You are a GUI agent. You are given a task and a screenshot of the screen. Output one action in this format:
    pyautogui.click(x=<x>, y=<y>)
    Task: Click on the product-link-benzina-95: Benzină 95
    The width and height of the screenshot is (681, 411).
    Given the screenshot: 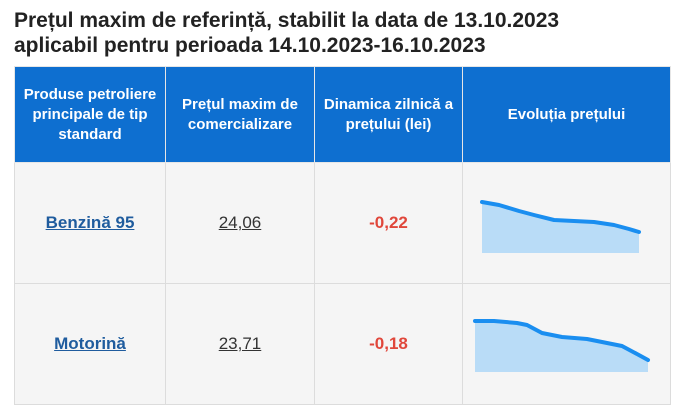 What is the action you would take?
    pyautogui.click(x=90, y=222)
    